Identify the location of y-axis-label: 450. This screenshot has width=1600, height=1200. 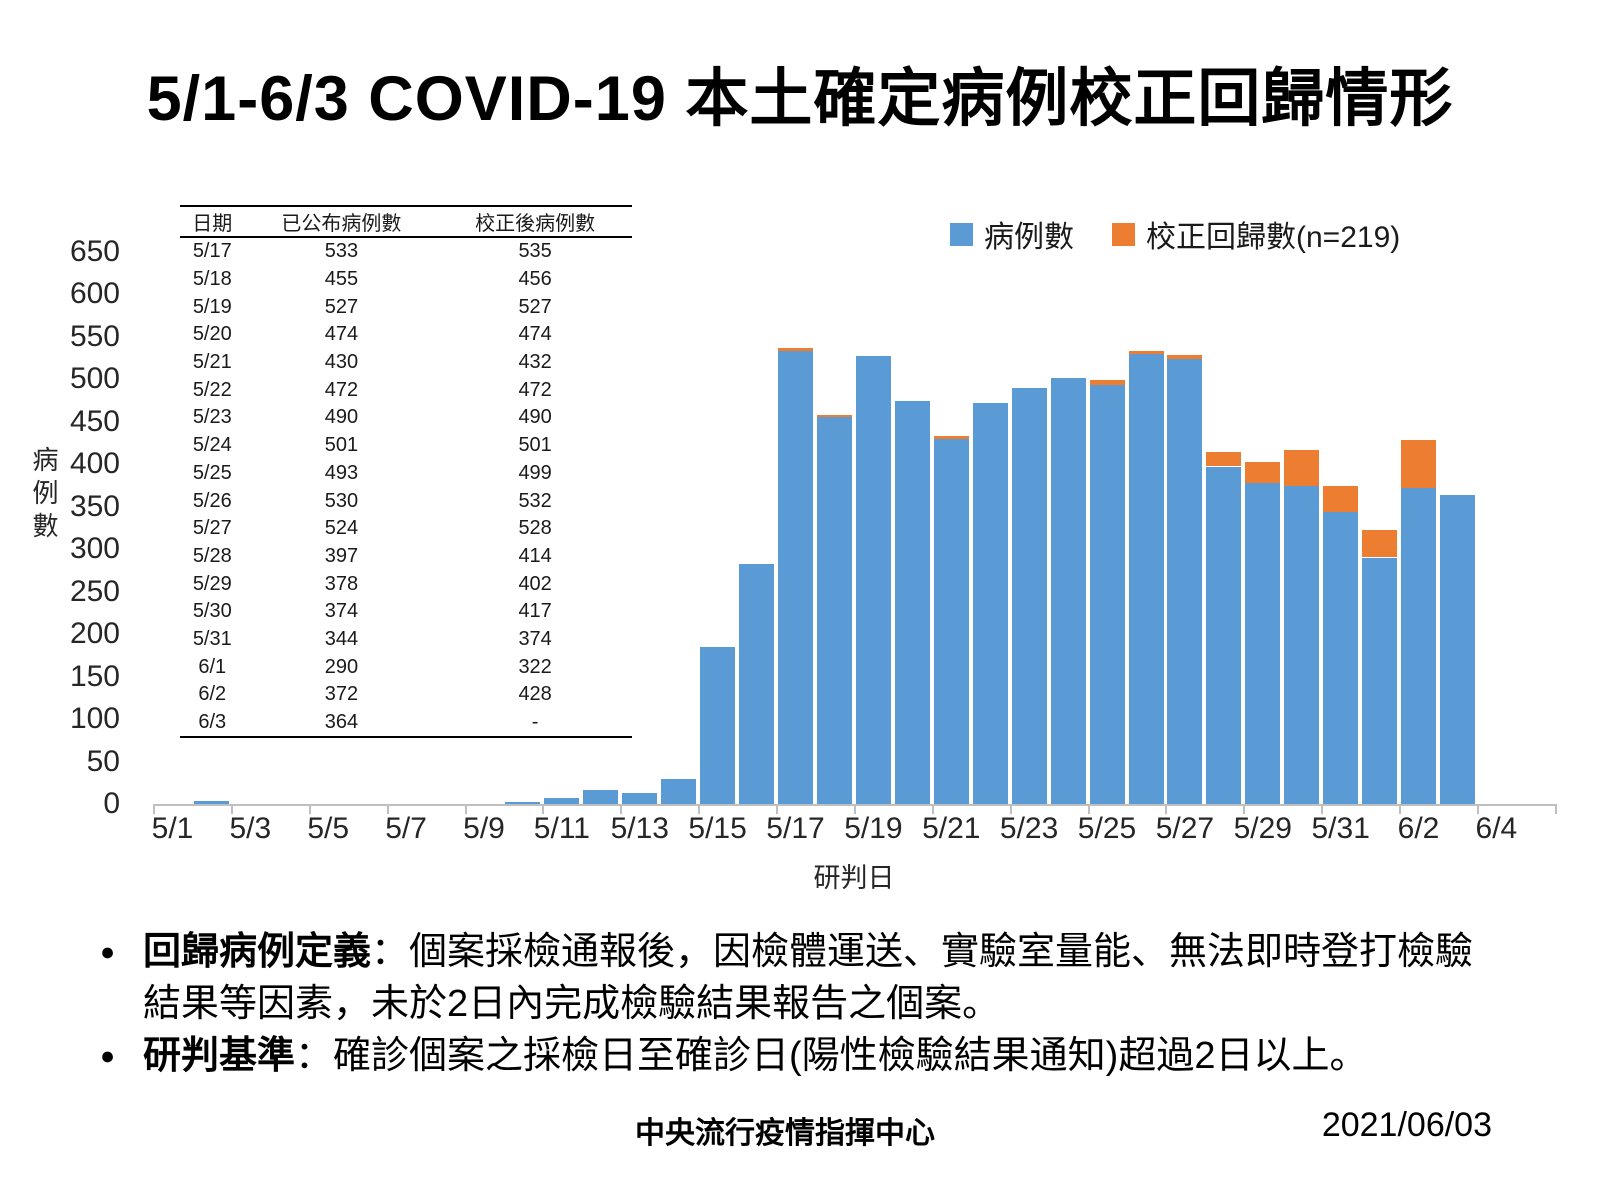
(94, 421).